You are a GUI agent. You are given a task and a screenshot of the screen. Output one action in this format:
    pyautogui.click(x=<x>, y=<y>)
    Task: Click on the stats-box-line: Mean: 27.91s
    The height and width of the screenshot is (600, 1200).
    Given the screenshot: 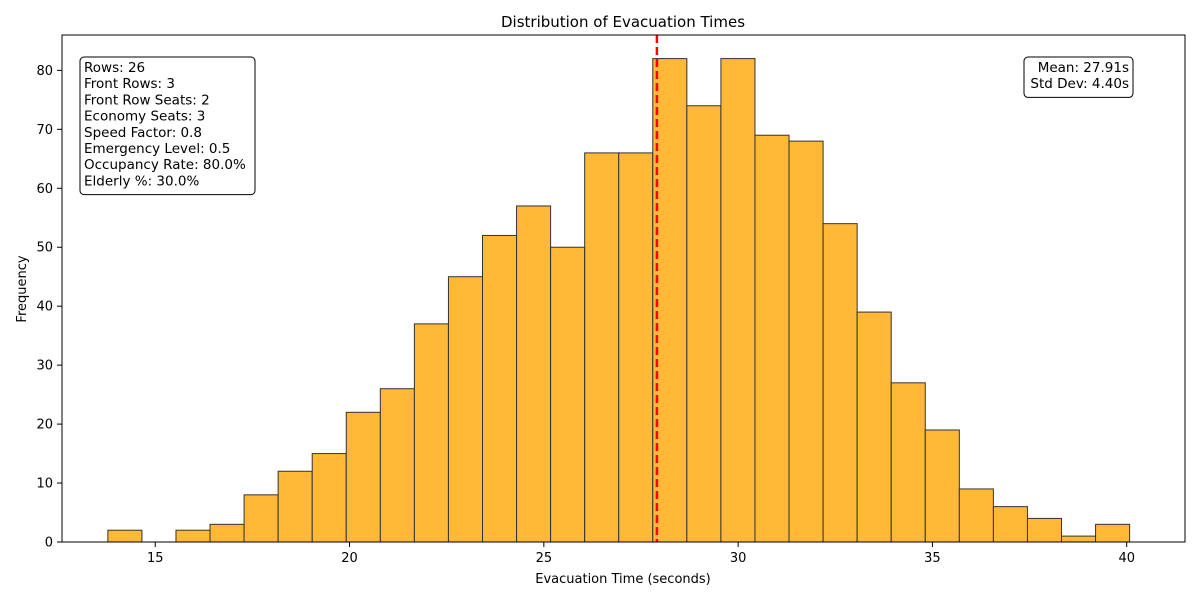 What is the action you would take?
    pyautogui.click(x=1083, y=68)
    